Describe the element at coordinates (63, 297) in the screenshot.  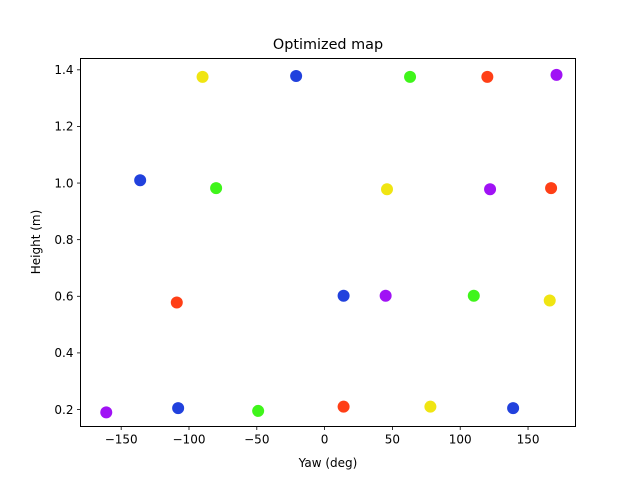
I see `y-tick-label: 0.6` at that location.